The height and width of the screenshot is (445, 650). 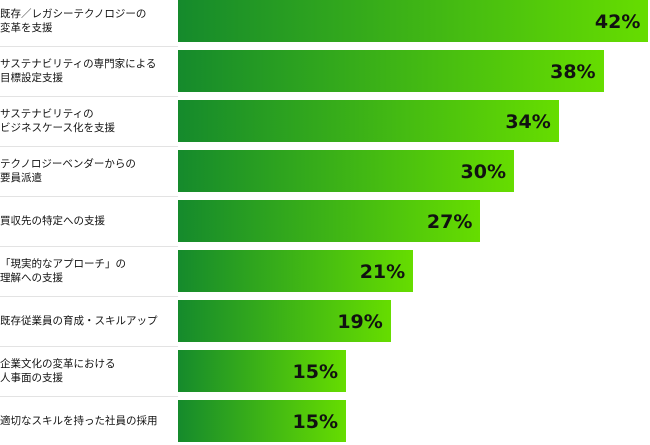 What do you see at coordinates (617, 22) in the screenshot?
I see `value-label: 42%` at bounding box center [617, 22].